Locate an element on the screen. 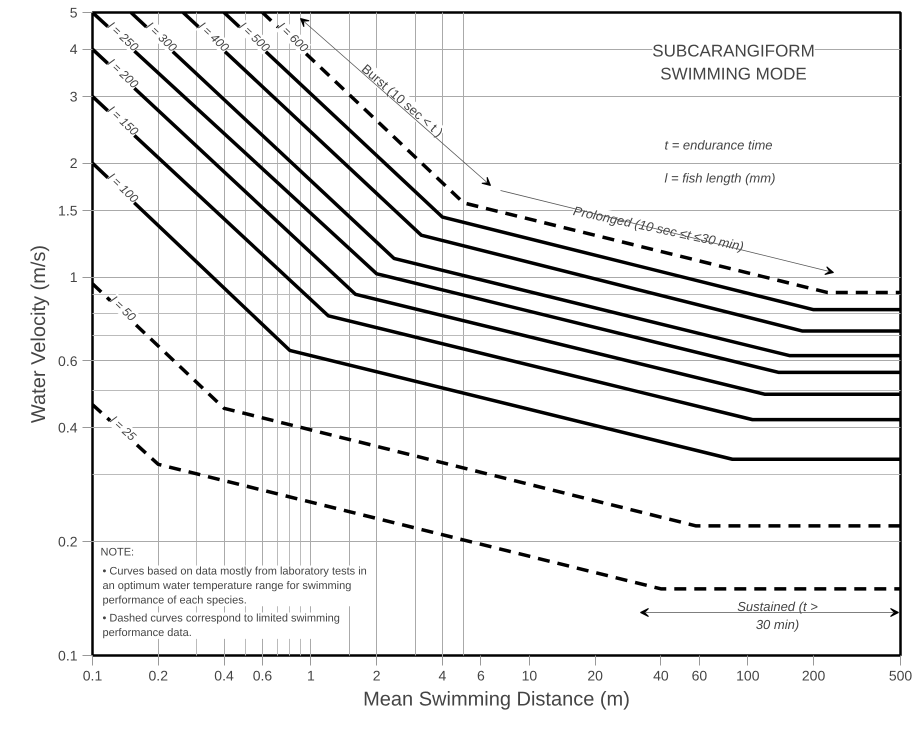 Image resolution: width=916 pixels, height=740 pixels. annotation: Sustained (t > 30 min) is located at coordinates (777, 615).